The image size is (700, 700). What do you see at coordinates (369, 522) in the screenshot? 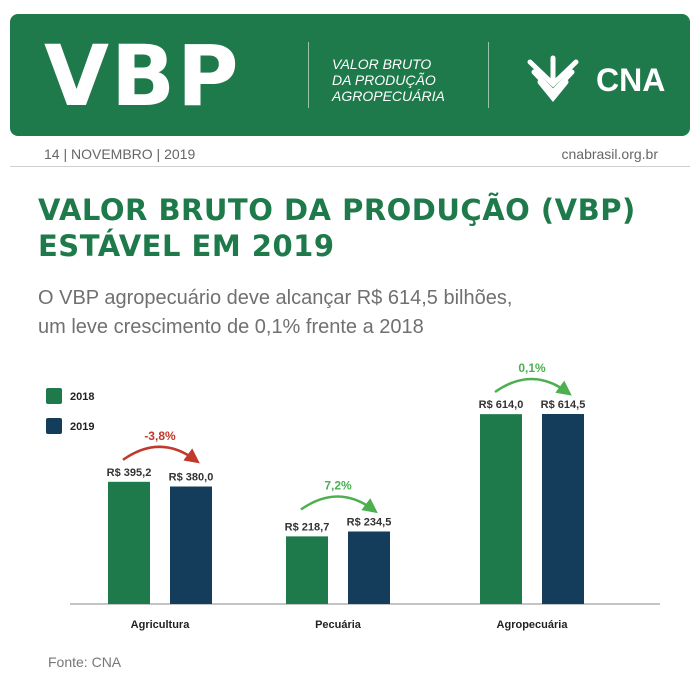
I see `data-label: R$ 234,5` at bounding box center [369, 522].